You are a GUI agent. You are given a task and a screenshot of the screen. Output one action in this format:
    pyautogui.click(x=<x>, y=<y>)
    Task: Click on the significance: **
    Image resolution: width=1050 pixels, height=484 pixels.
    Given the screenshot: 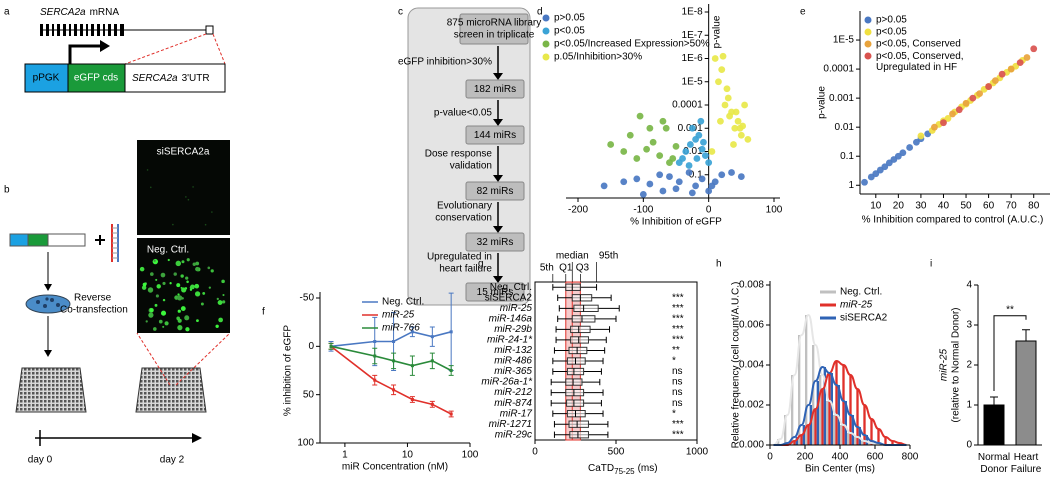 What is the action you would take?
    pyautogui.click(x=1010, y=309)
    